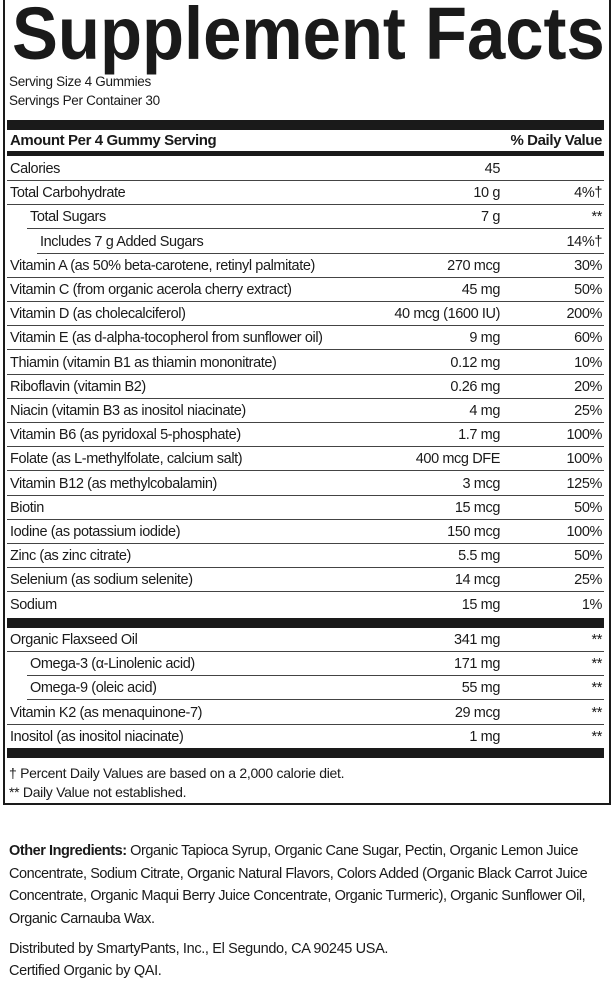 The image size is (614, 1000). I want to click on serving-size: Serving Size 4 Gummies, so click(80, 81).